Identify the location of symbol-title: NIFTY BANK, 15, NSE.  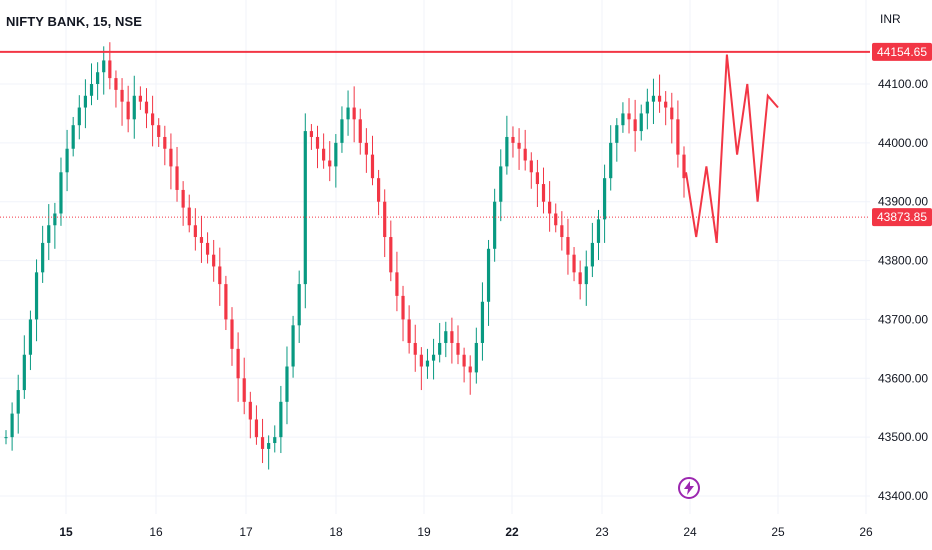
(74, 21).